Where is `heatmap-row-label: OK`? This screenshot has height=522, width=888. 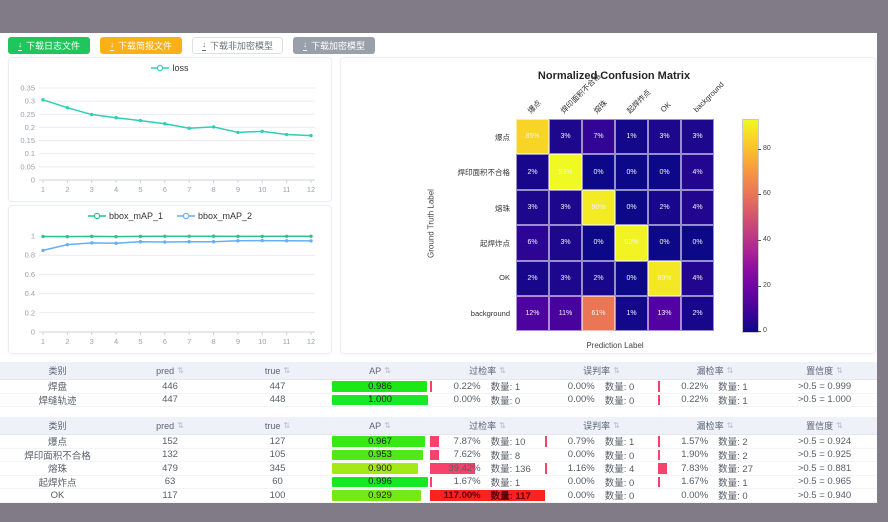
heatmap-row-label: OK is located at coordinates (504, 278).